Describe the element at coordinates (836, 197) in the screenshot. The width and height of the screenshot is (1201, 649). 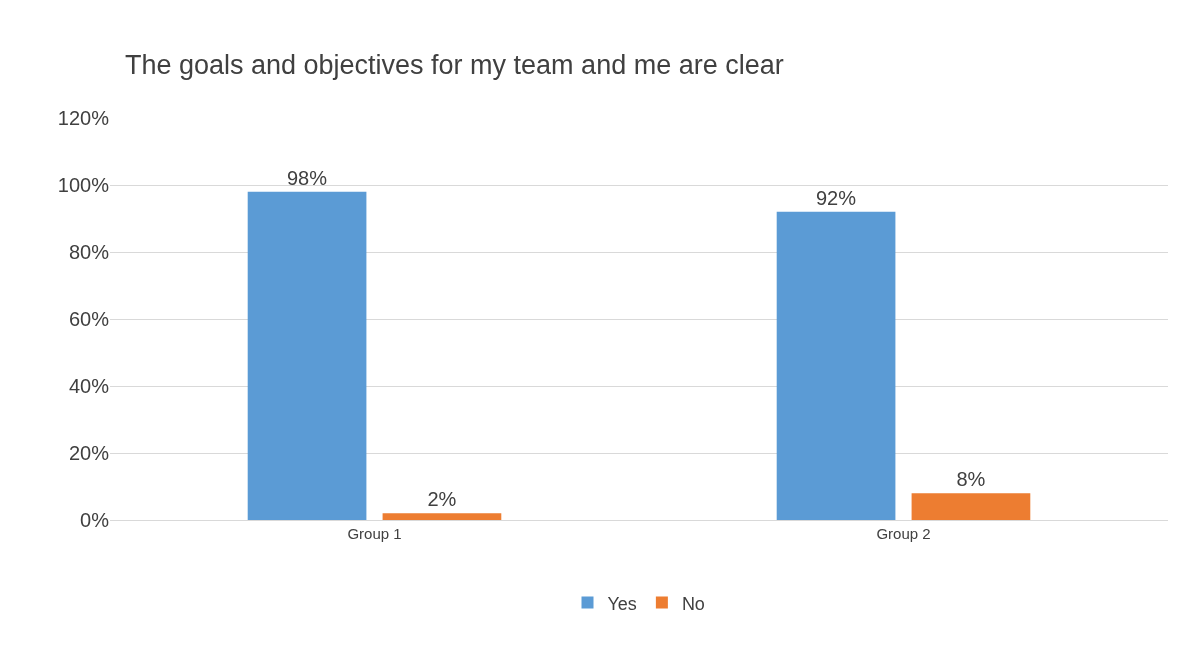
I see `data-label: 92%` at that location.